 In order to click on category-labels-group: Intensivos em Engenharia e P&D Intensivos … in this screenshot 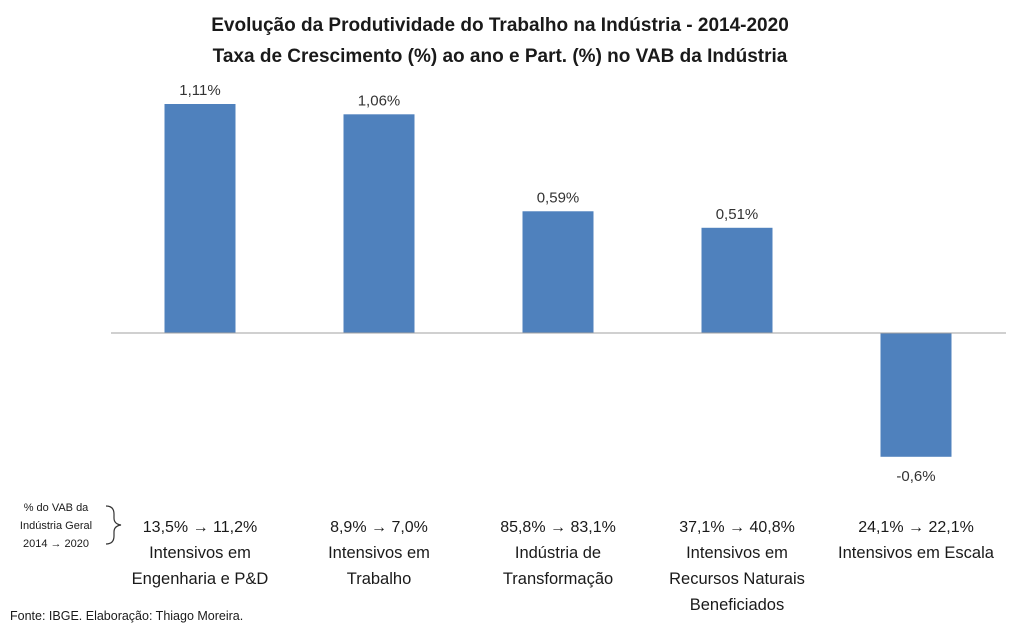, I will do `click(563, 579)`.